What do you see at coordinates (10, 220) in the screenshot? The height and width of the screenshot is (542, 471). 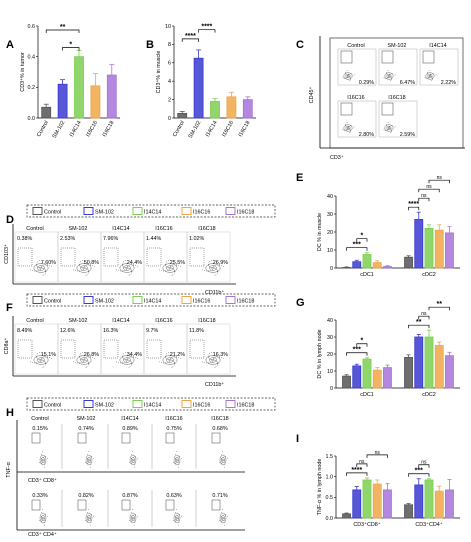 I see `panel-label-d: D` at bounding box center [10, 220].